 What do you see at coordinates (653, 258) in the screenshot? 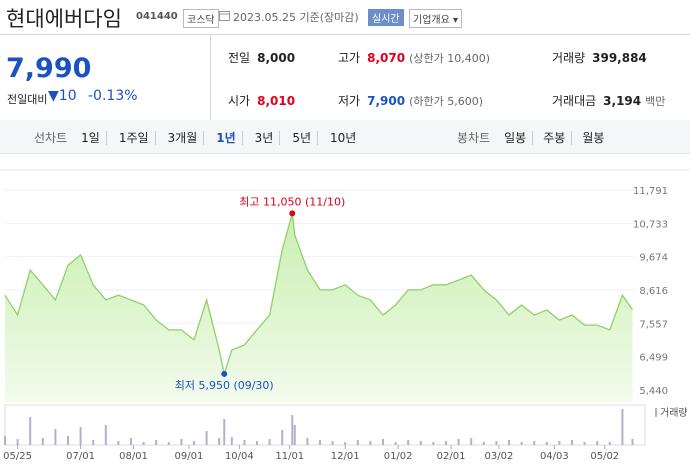
I see `y-tick-label: 9,674` at bounding box center [653, 258].